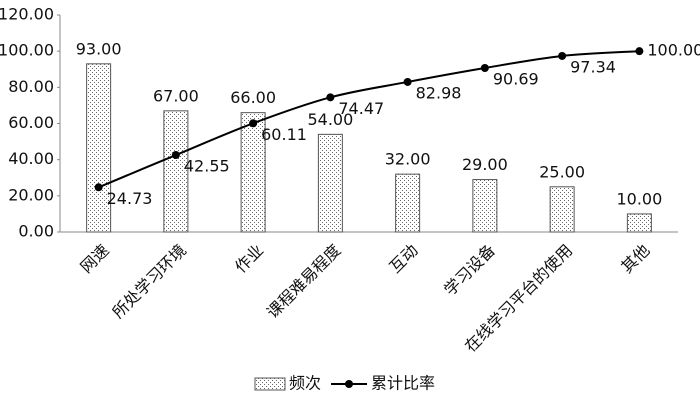 The image size is (700, 401). I want to click on line-value-label: 82.98, so click(439, 92).